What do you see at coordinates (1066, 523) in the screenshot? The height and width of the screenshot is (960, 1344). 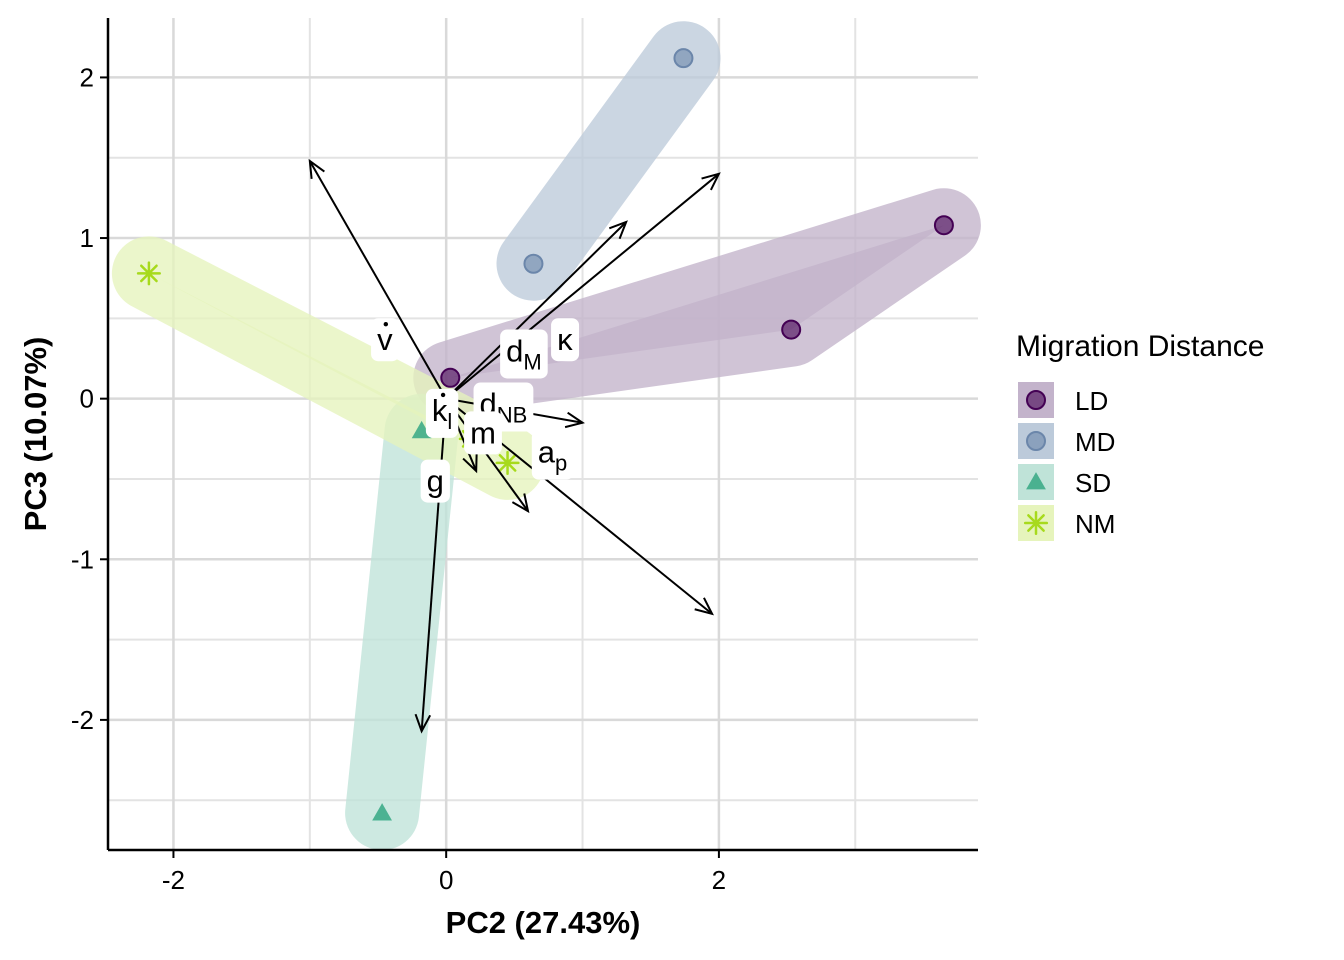 I see `legend-item-nm: NM` at bounding box center [1066, 523].